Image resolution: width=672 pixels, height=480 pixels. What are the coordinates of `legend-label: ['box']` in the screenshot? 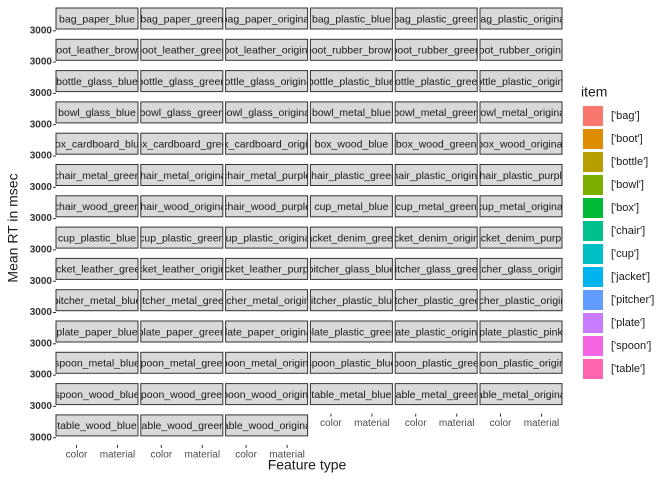 It's located at (625, 208).